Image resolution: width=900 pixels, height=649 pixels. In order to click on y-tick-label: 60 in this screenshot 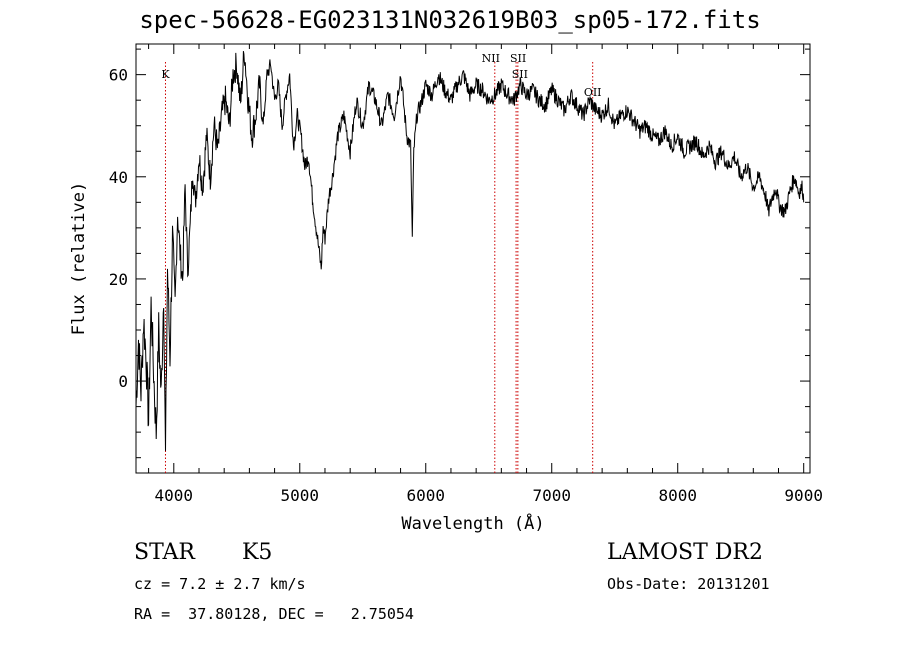, I will do `click(118, 75)`.